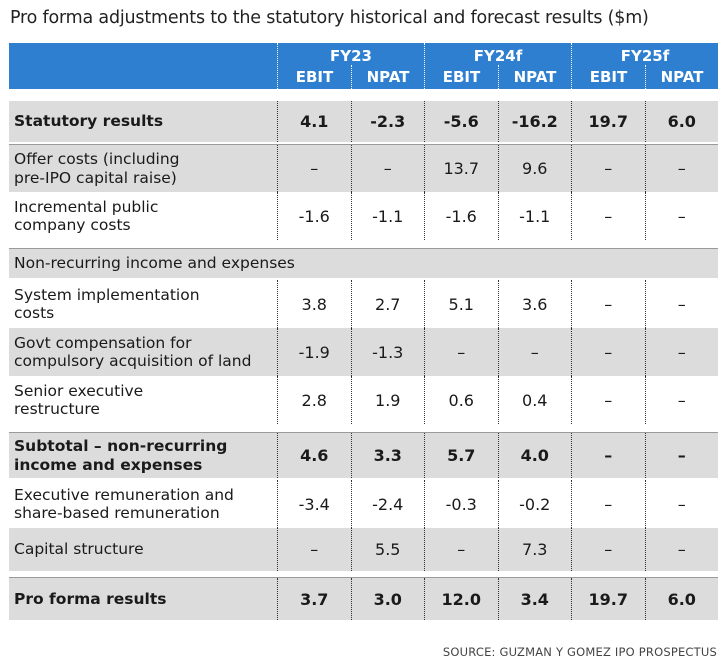 The height and width of the screenshot is (671, 727). What do you see at coordinates (97, 159) in the screenshot?
I see `row-label-line: Offer costs (including` at bounding box center [97, 159].